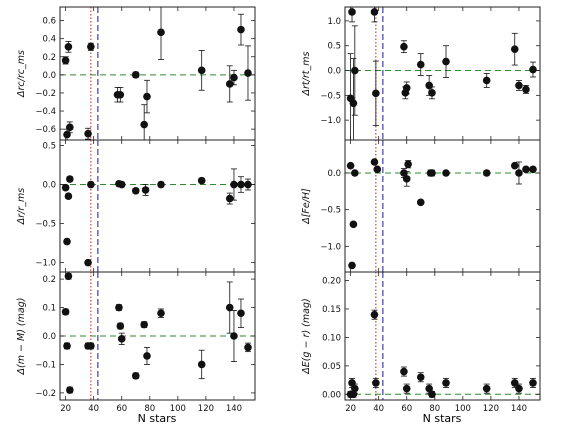 This screenshot has height=436, width=570. I want to click on xlabel-right: N stars, so click(442, 418).